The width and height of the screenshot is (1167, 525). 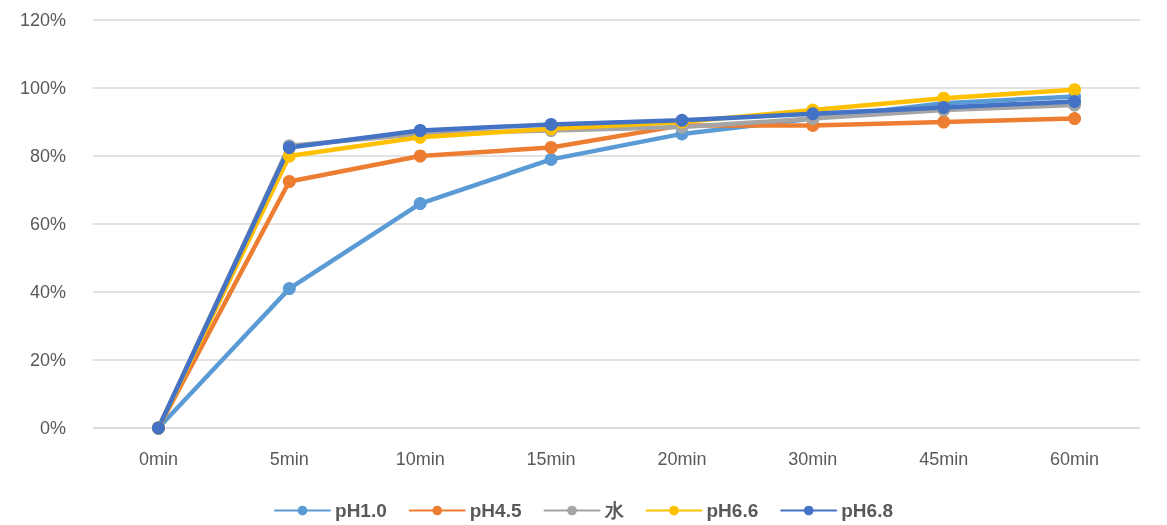 What do you see at coordinates (614, 510) in the screenshot?
I see `legend-label: 水` at bounding box center [614, 510].